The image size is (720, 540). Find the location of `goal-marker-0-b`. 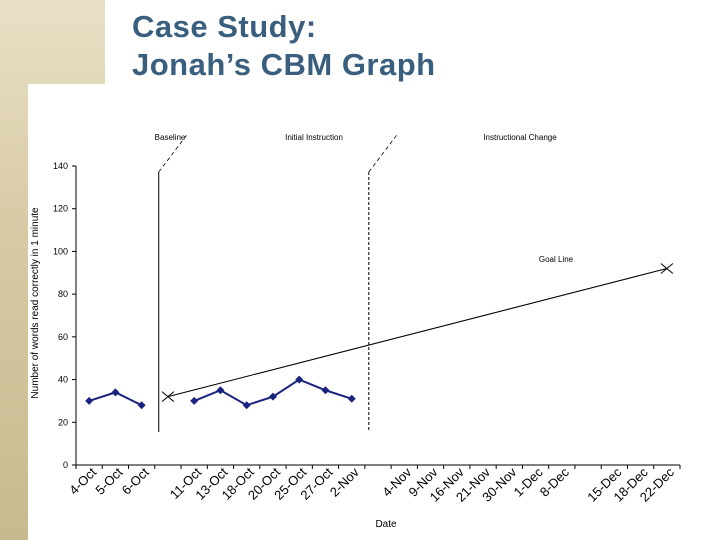

goal-marker-0-b is located at coordinates (168, 397).